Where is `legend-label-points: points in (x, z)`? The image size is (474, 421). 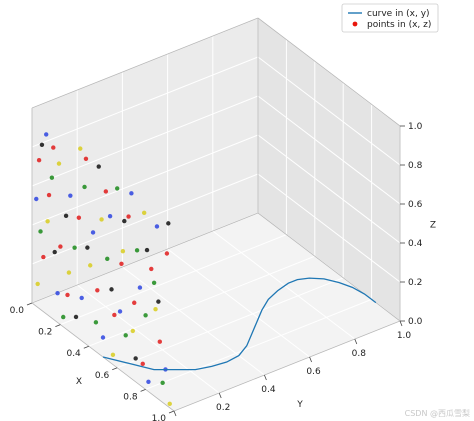
legend-label-points: points in (x, z) is located at coordinates (399, 25).